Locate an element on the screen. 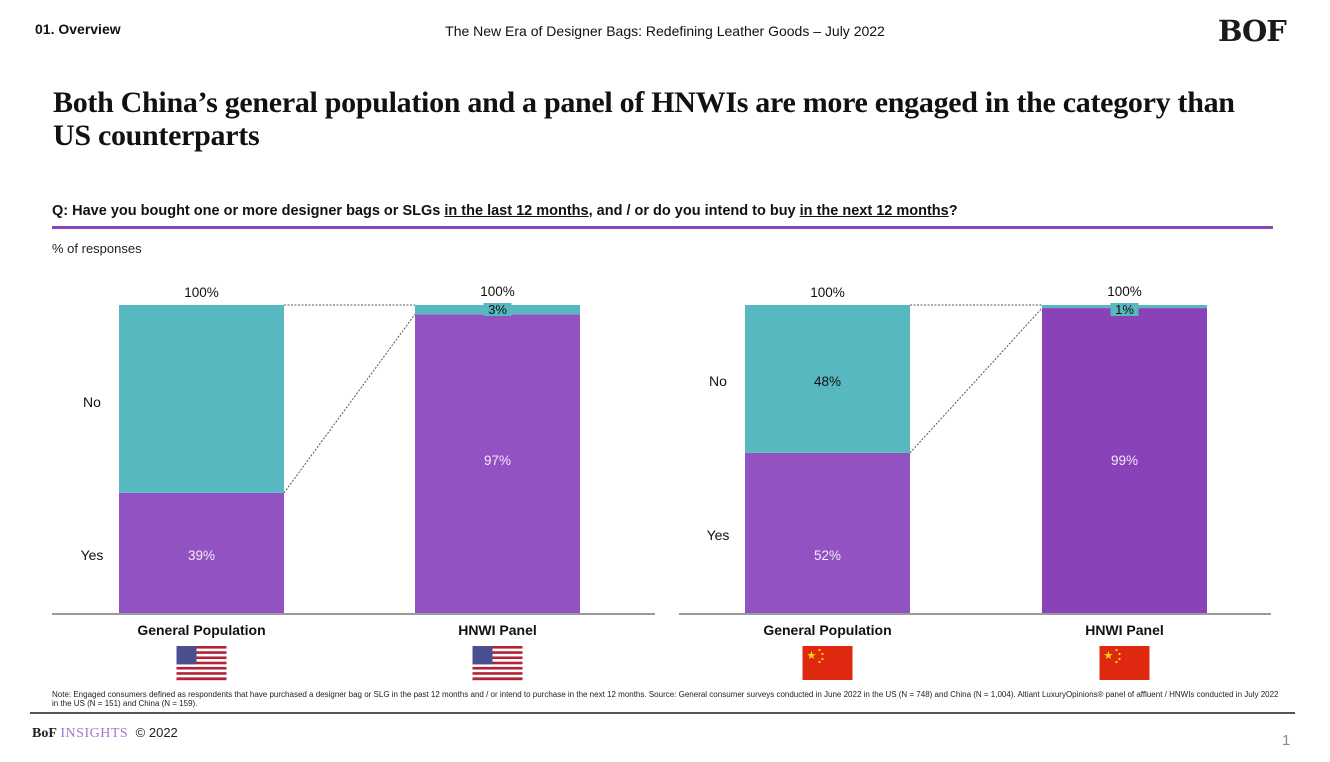  data-label-no: 3% is located at coordinates (497, 309).